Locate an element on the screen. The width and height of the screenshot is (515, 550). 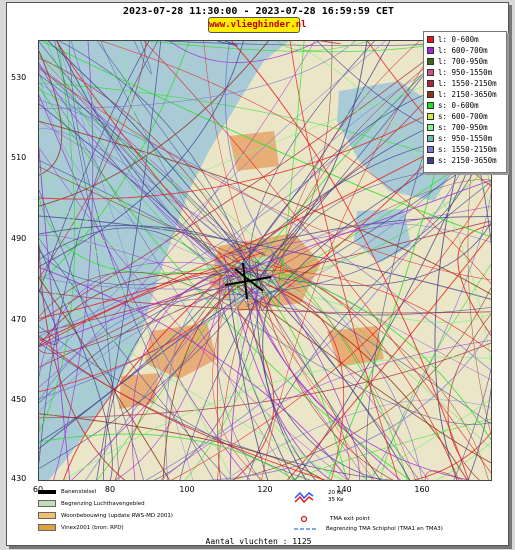
airport-boundary-key-label: Begrenzing Luchthavengebied is located at coordinates (103, 503).